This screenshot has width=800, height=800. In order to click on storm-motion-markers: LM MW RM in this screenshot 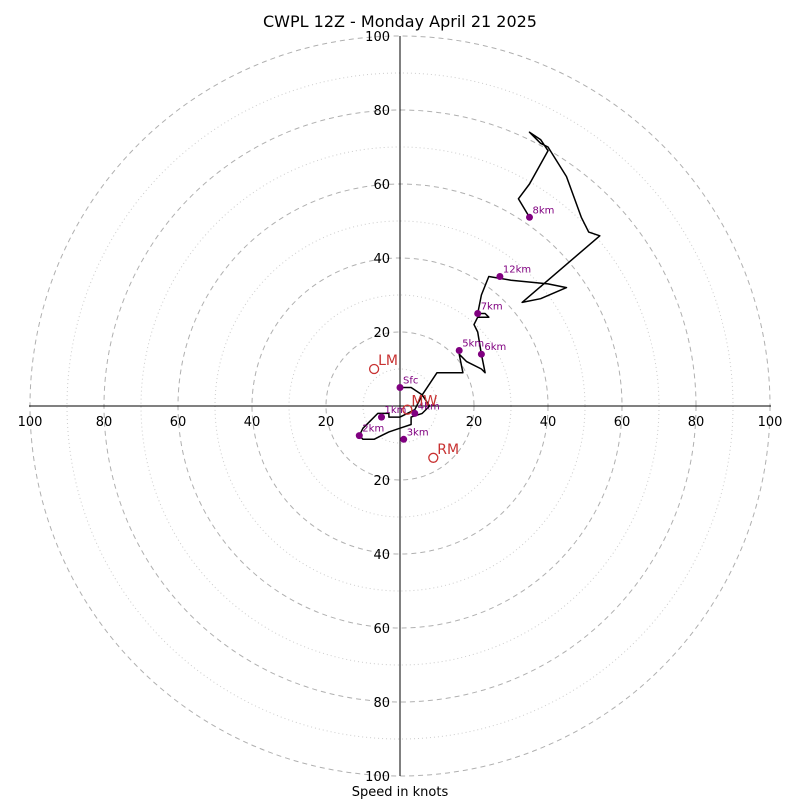, I will do `click(413, 408)`.